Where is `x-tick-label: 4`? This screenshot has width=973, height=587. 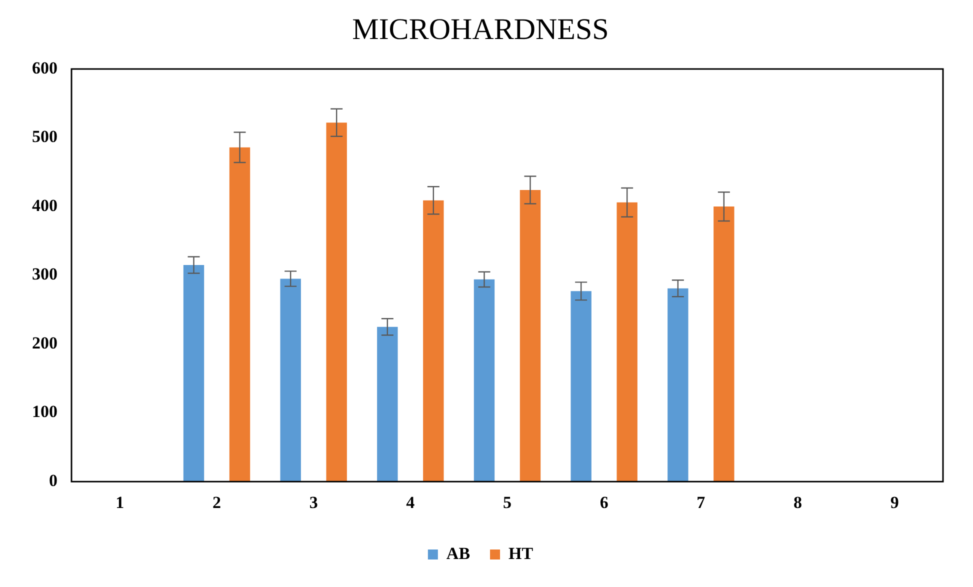
x-tick-label: 4 is located at coordinates (411, 502).